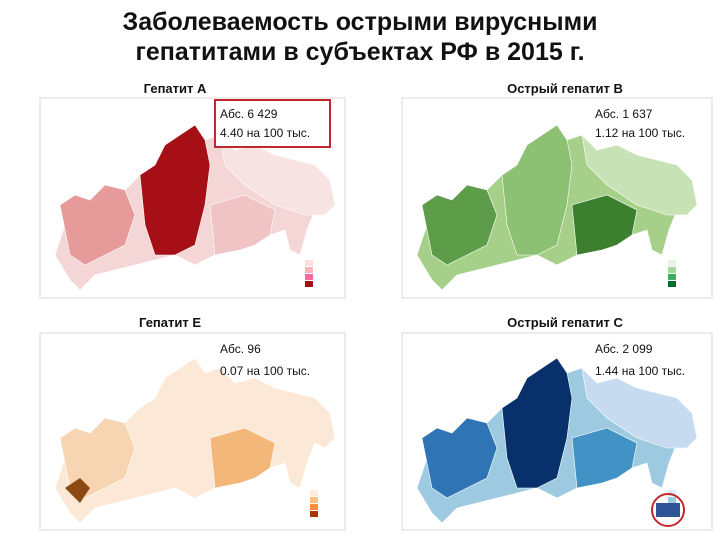  What do you see at coordinates (565, 322) in the screenshot?
I see `panel-heading: Острый гепатит С` at bounding box center [565, 322].